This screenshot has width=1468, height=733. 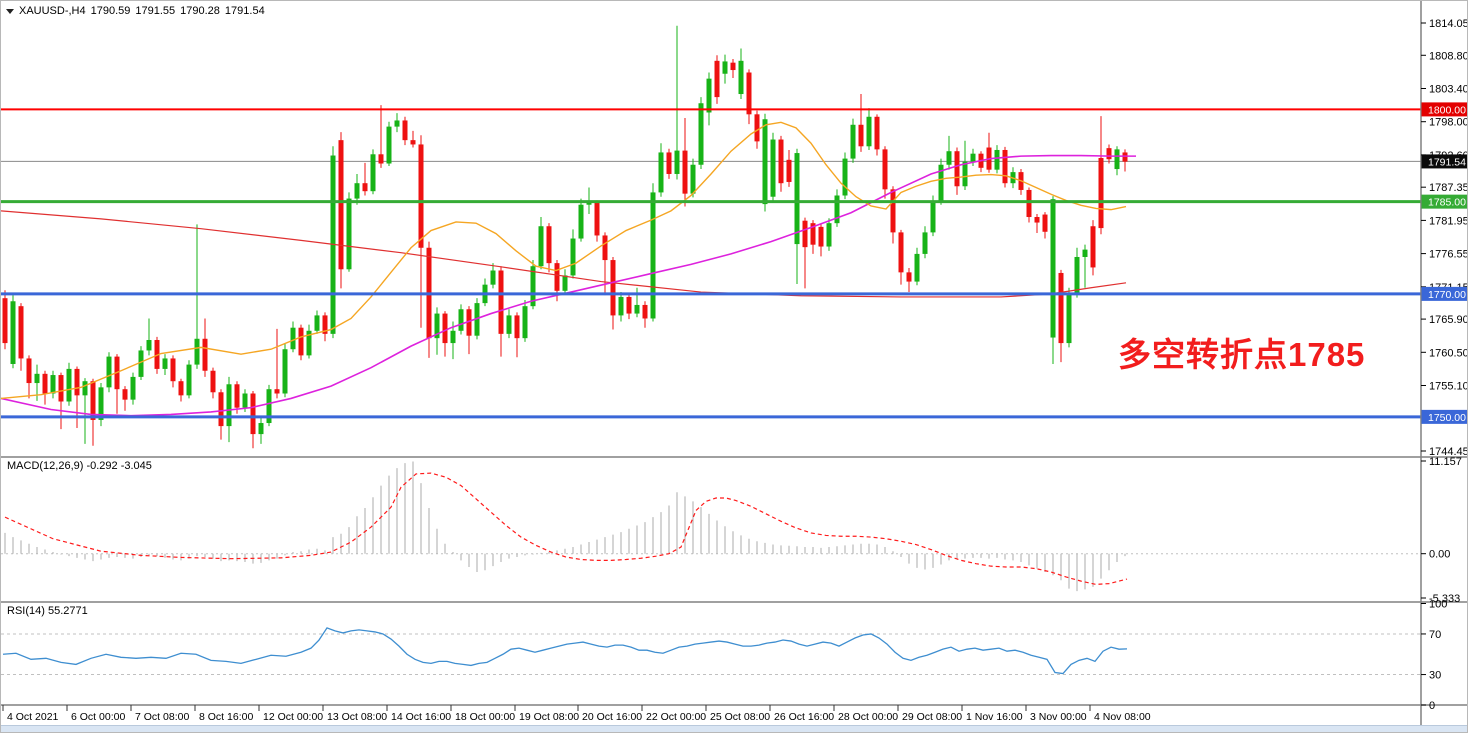 I want to click on level-badge-1785.00-bg, so click(x=1444, y=201).